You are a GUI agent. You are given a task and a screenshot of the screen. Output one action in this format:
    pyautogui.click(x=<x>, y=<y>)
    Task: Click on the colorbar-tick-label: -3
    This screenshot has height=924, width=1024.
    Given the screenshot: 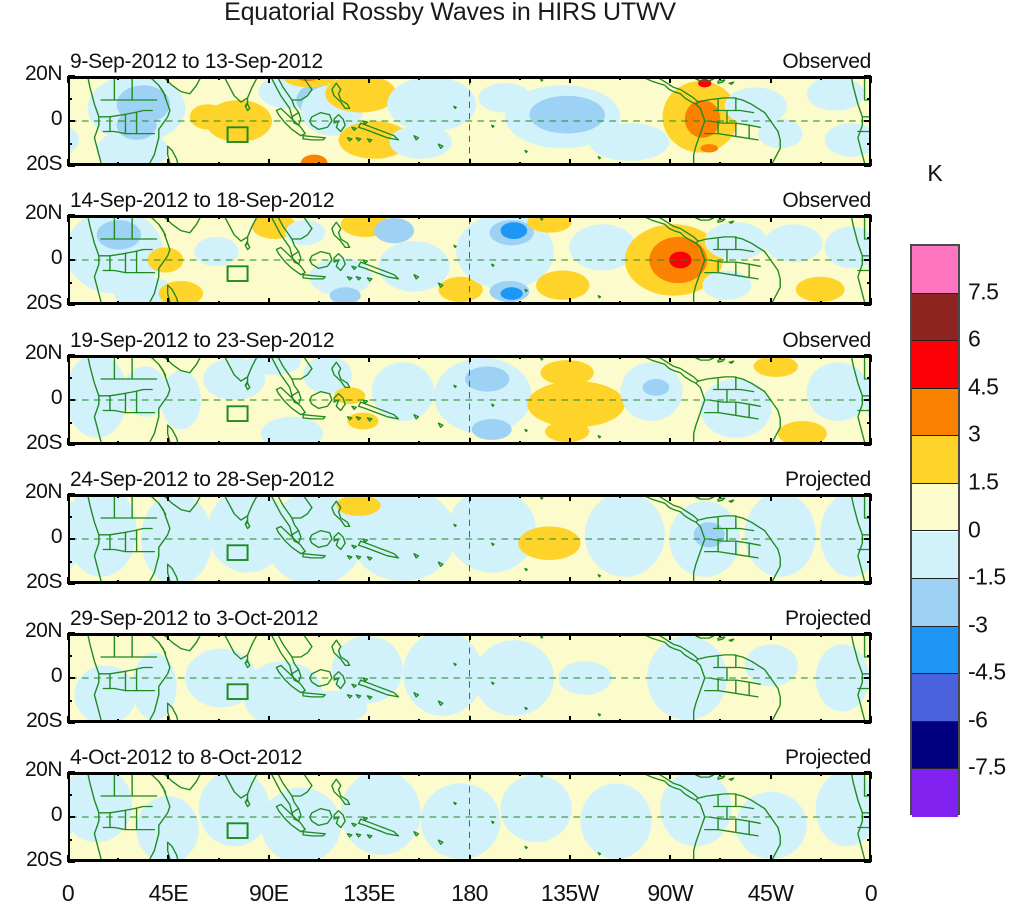 What is the action you would take?
    pyautogui.click(x=978, y=624)
    